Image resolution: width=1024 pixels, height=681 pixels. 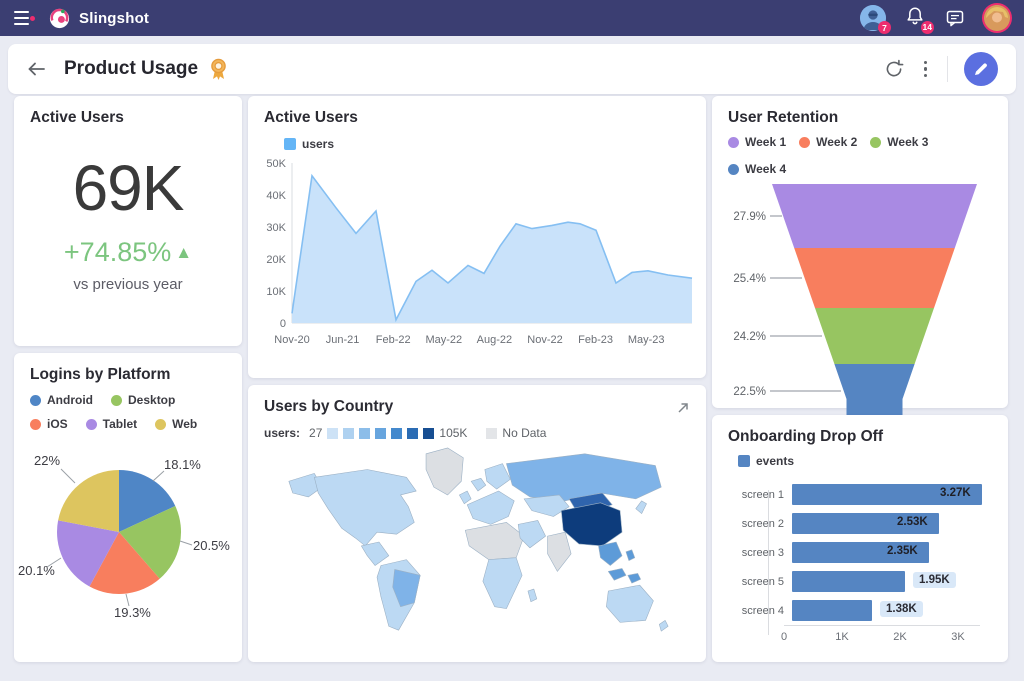 What do you see at coordinates (874, 278) in the screenshot?
I see `funnel-segment-week2` at bounding box center [874, 278].